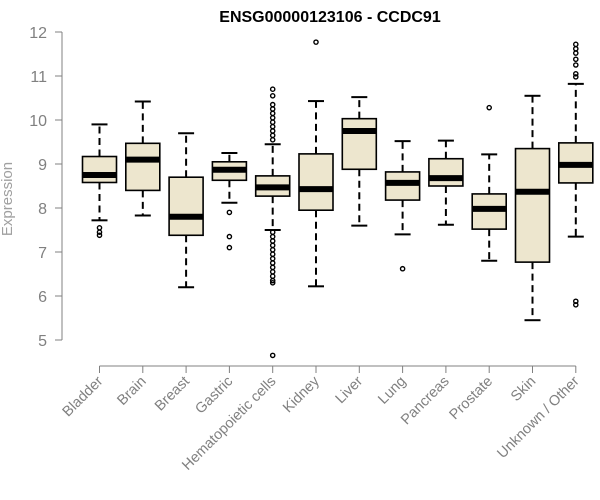 The width and height of the screenshot is (600, 500). Describe the element at coordinates (42, 253) in the screenshot. I see `y-tick-label: 7` at that location.